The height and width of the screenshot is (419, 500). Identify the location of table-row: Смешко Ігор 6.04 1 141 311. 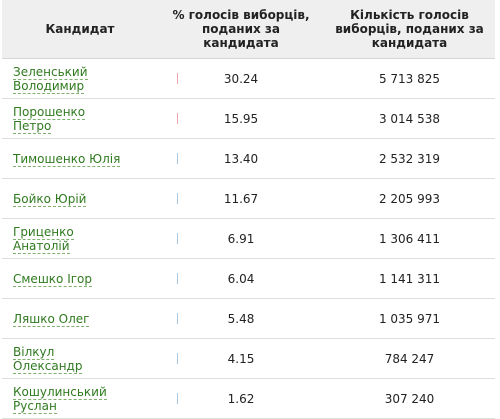
(248, 278).